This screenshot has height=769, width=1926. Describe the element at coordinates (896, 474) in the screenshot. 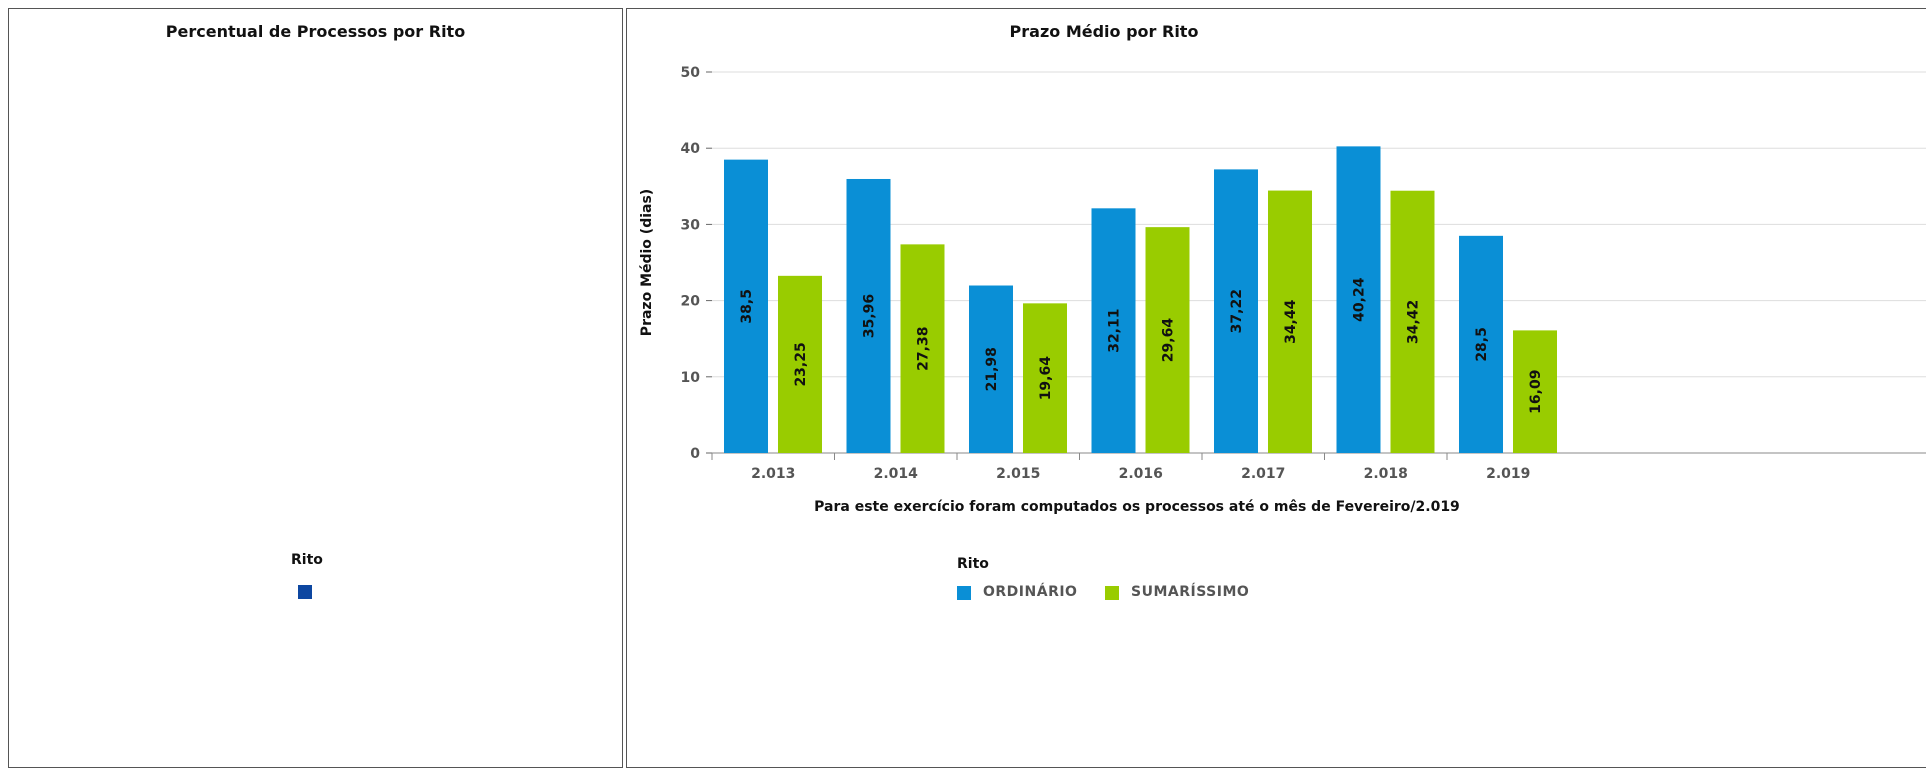

I see `x-tick-label: 2.014` at that location.